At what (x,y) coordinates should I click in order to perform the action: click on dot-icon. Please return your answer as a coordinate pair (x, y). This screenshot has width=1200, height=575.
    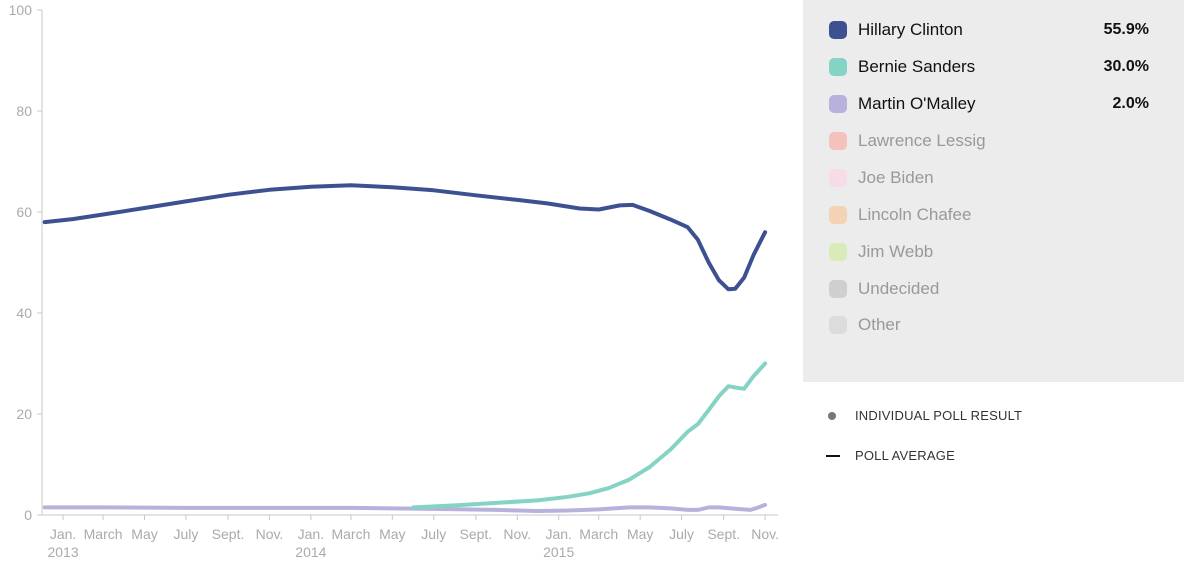
    Looking at the image, I should click on (832, 415).